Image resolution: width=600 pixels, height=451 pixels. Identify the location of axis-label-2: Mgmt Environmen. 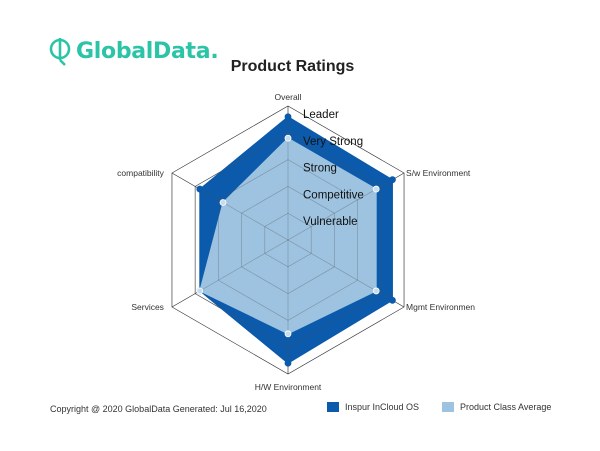
(440, 307).